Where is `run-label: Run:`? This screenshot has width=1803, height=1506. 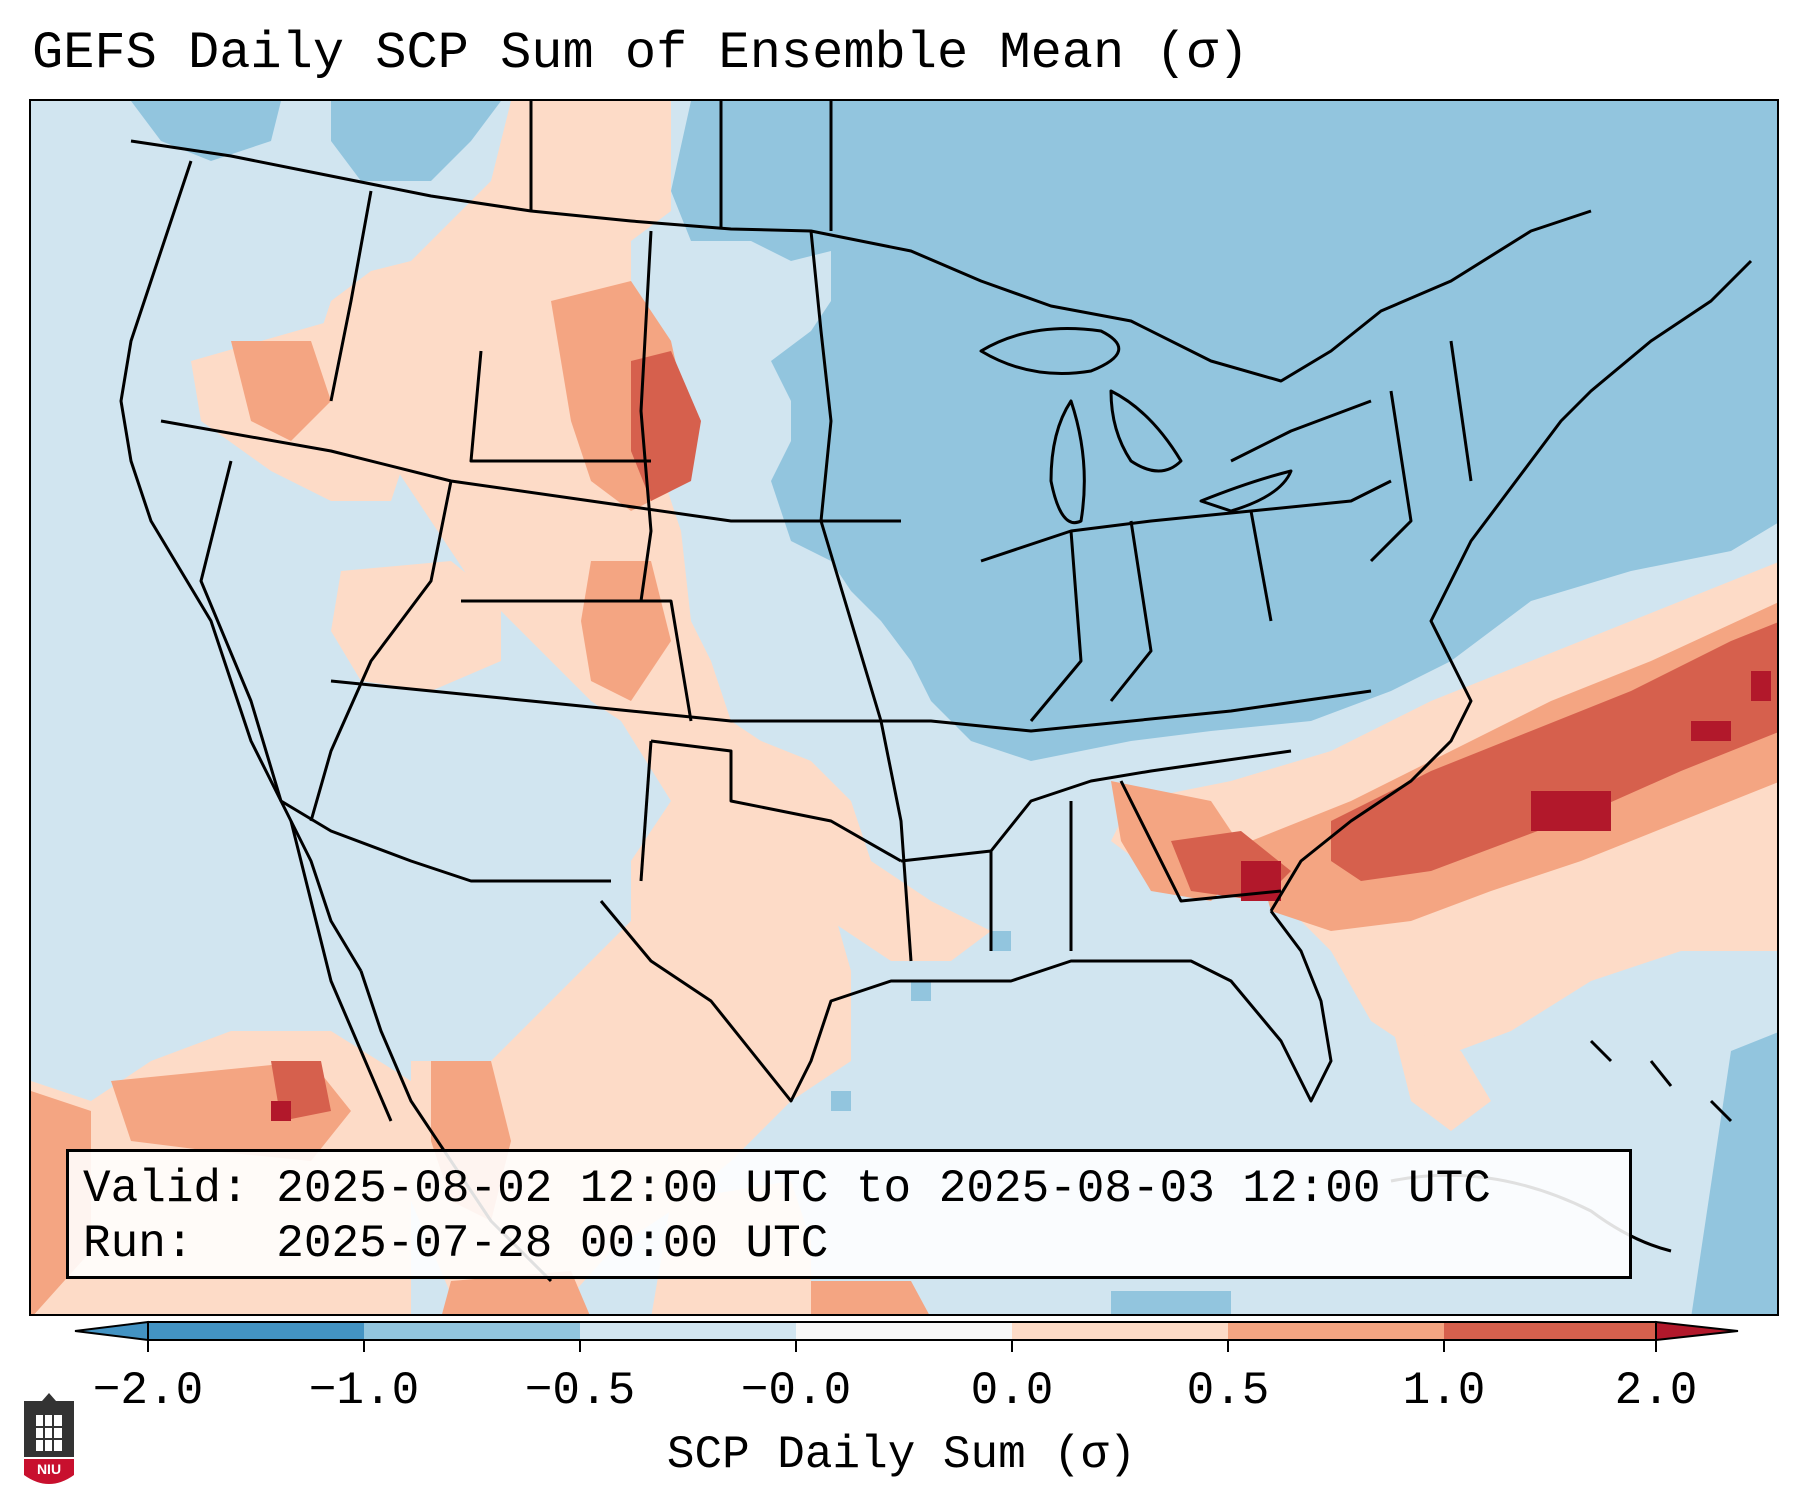 run-label: Run: is located at coordinates (138, 1244).